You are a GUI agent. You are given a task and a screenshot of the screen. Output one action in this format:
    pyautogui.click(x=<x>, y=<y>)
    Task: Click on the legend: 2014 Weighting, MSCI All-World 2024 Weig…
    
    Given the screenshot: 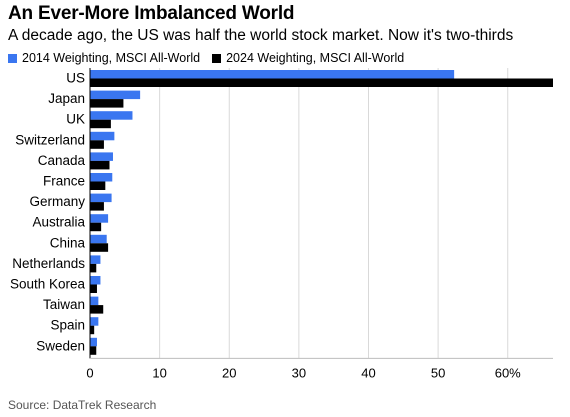 What is the action you would take?
    pyautogui.click(x=212, y=58)
    